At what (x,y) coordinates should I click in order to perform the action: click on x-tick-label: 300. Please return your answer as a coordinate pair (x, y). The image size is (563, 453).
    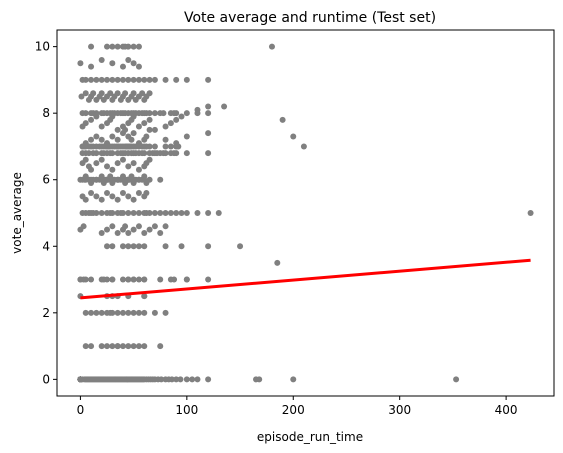
    Looking at the image, I should click on (399, 410).